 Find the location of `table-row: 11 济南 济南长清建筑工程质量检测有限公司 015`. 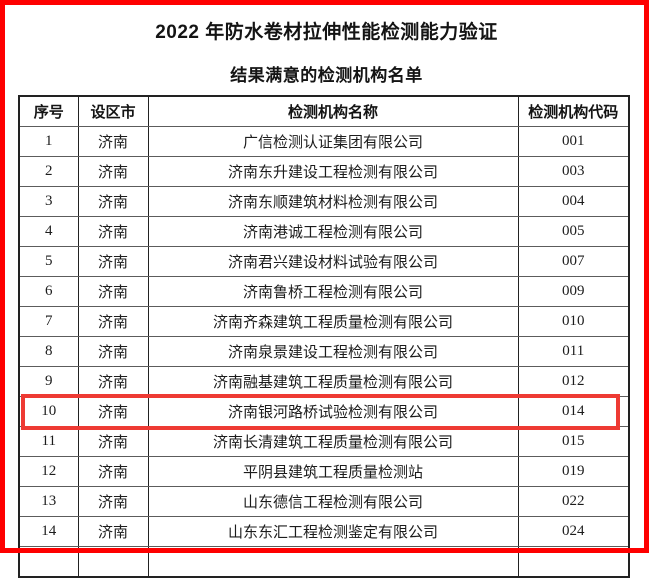

table-row: 11 济南 济南长清建筑工程质量检测有限公司 015 is located at coordinates (324, 441).